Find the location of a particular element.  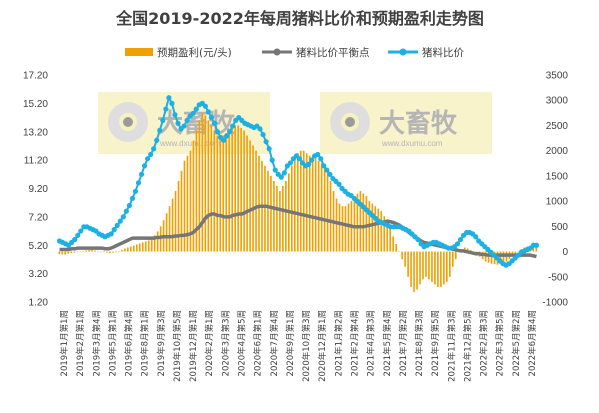

right-tick-label: -500 is located at coordinates (558, 277).